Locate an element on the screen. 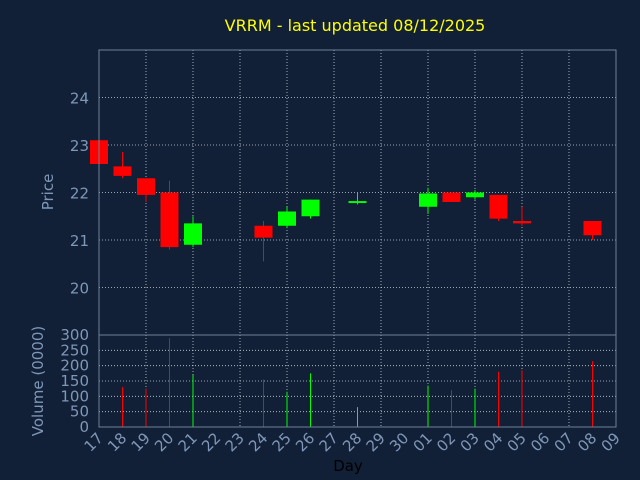  volume-y-tick-label: 150 is located at coordinates (74, 381).